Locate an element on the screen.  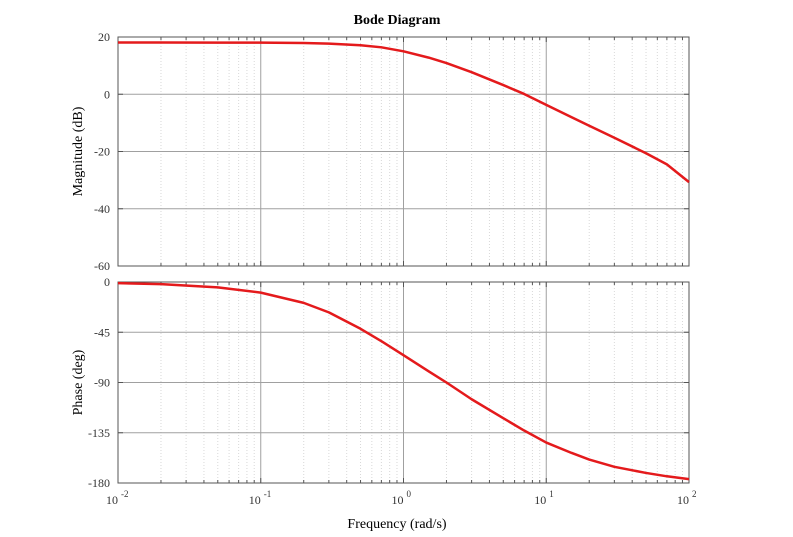
chart-title: Bode Diagram is located at coordinates (397, 20).